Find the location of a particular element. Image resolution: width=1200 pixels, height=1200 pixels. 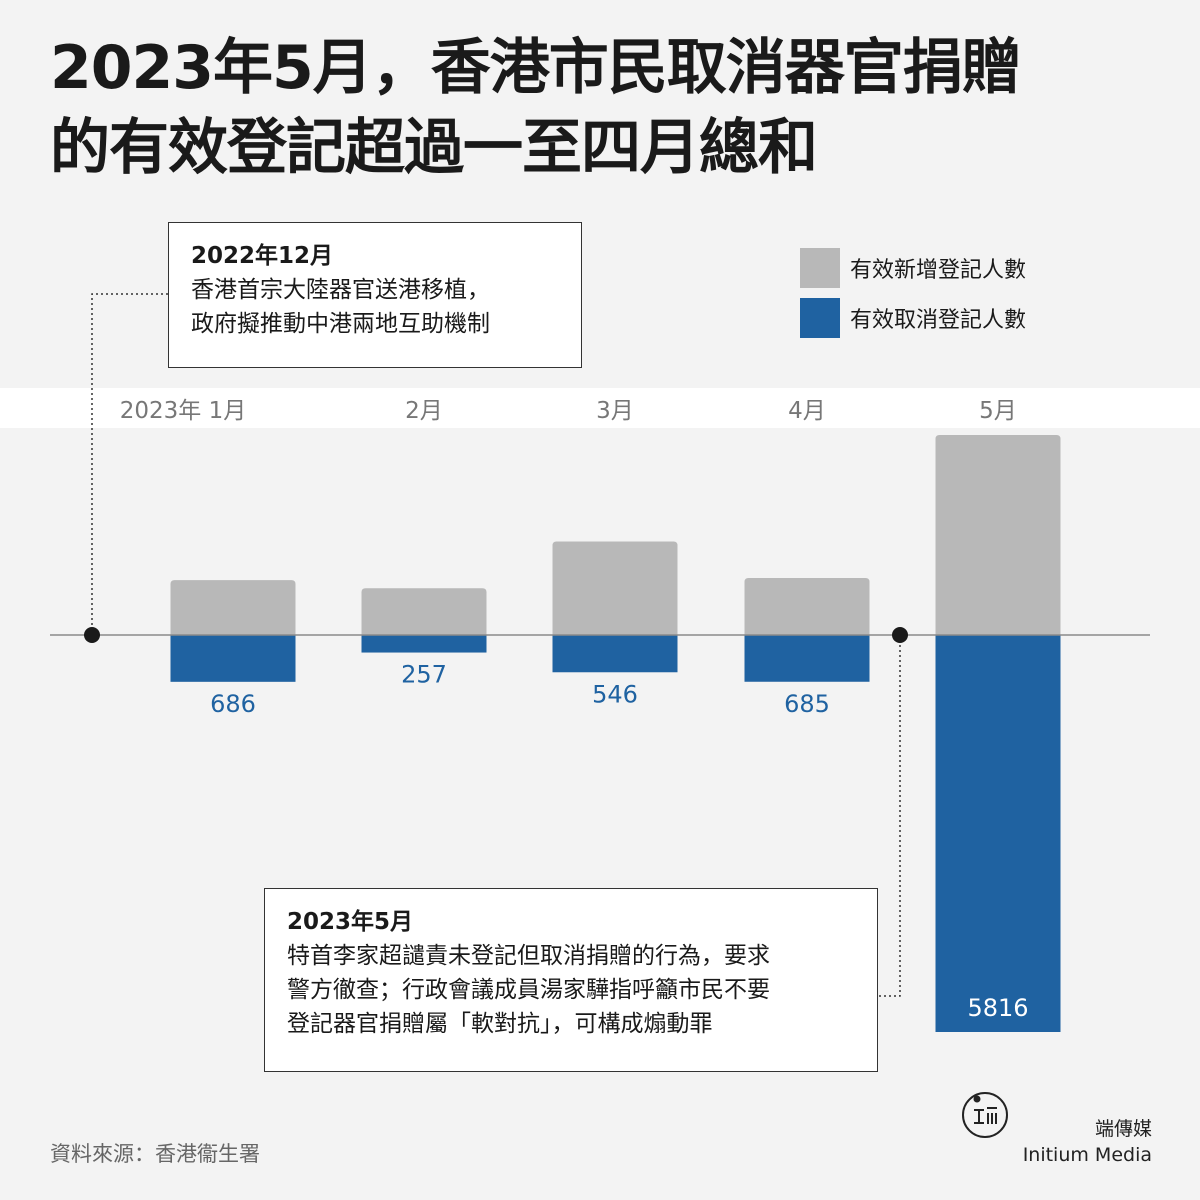

initium-logo-icon is located at coordinates (985, 1115).